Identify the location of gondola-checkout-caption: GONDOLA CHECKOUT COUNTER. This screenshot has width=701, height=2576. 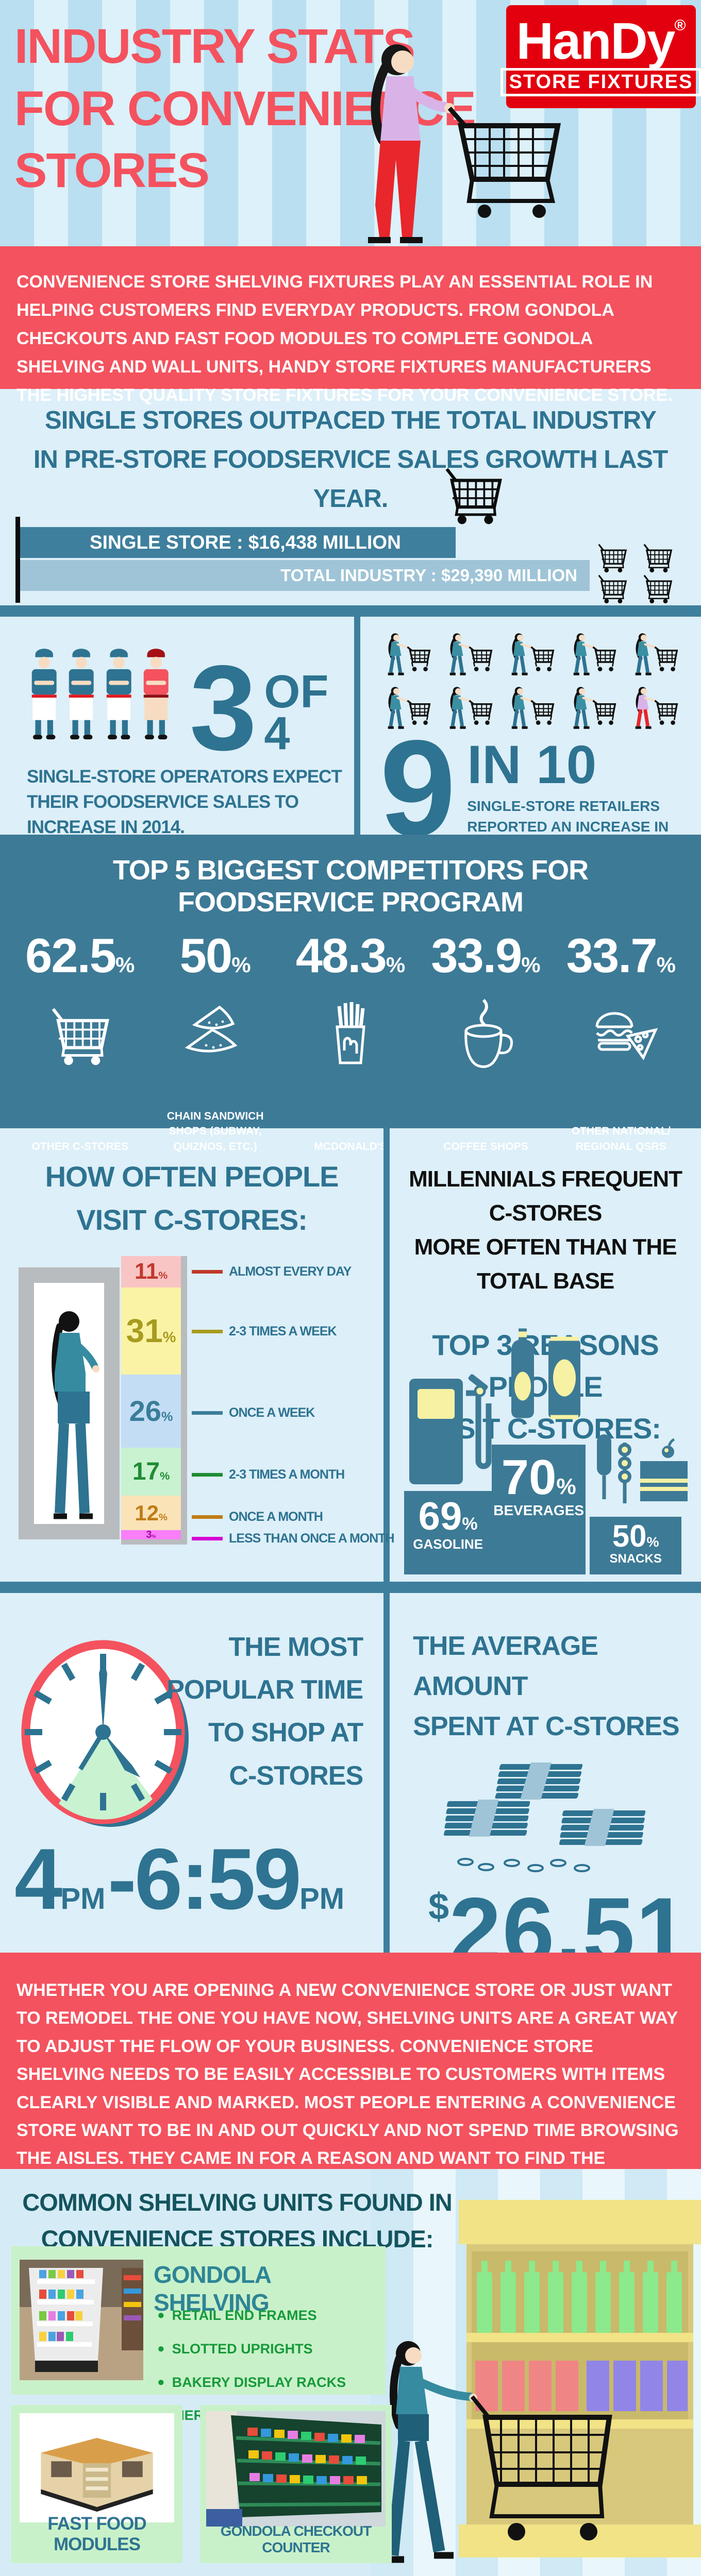
(296, 2539).